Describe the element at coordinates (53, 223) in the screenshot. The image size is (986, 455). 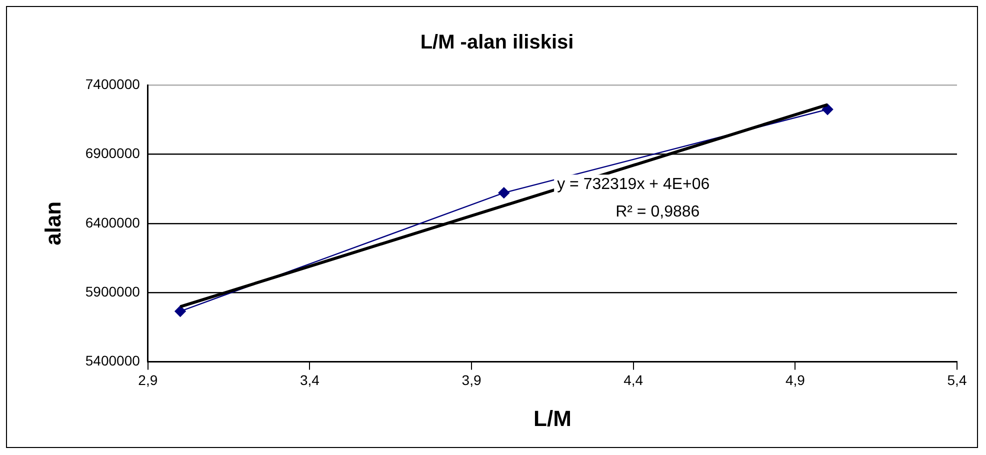
I see `y-axis-title: alan` at that location.